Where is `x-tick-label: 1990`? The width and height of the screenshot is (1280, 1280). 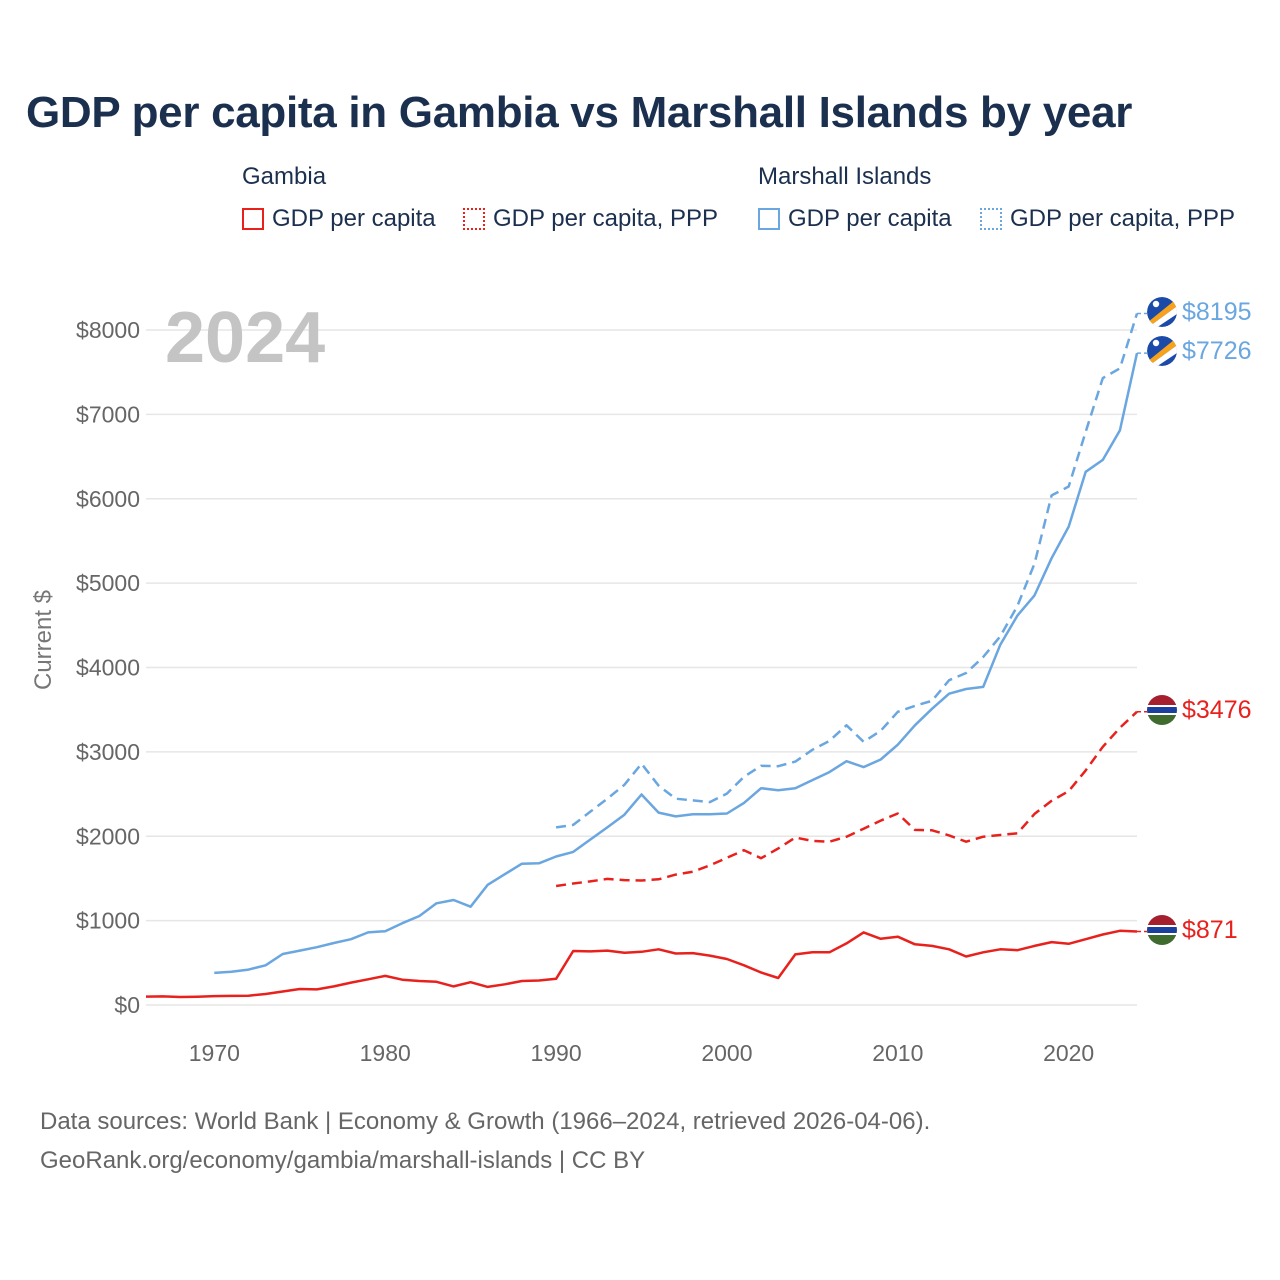
x-tick-label: 1990 is located at coordinates (555, 1053).